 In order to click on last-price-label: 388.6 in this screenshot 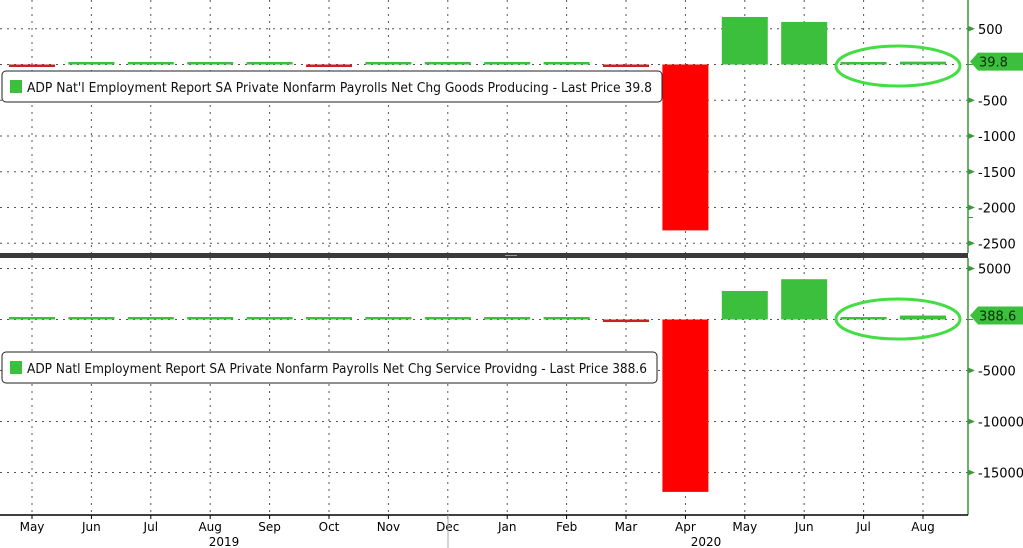, I will do `click(997, 317)`.